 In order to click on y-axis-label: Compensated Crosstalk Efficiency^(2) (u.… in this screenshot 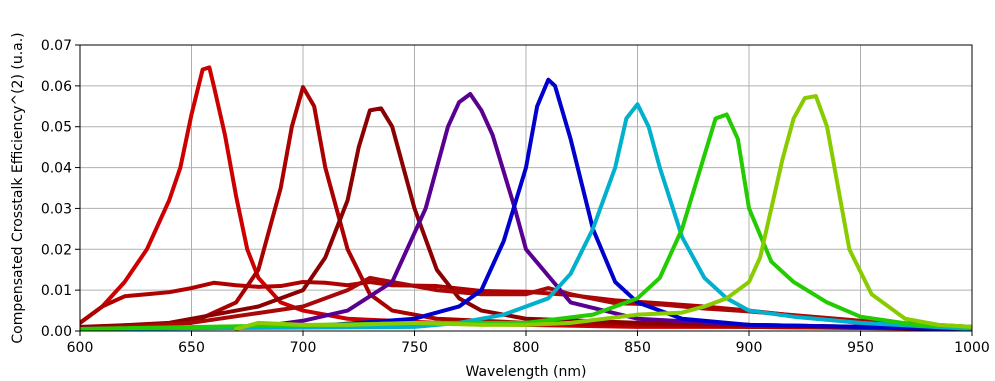, I will do `click(18, 187)`.